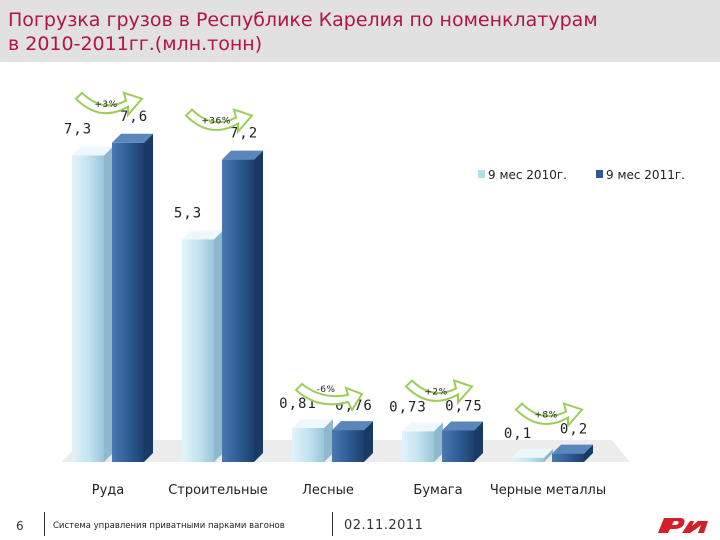  I want to click on slide-number: 6, so click(20, 526).